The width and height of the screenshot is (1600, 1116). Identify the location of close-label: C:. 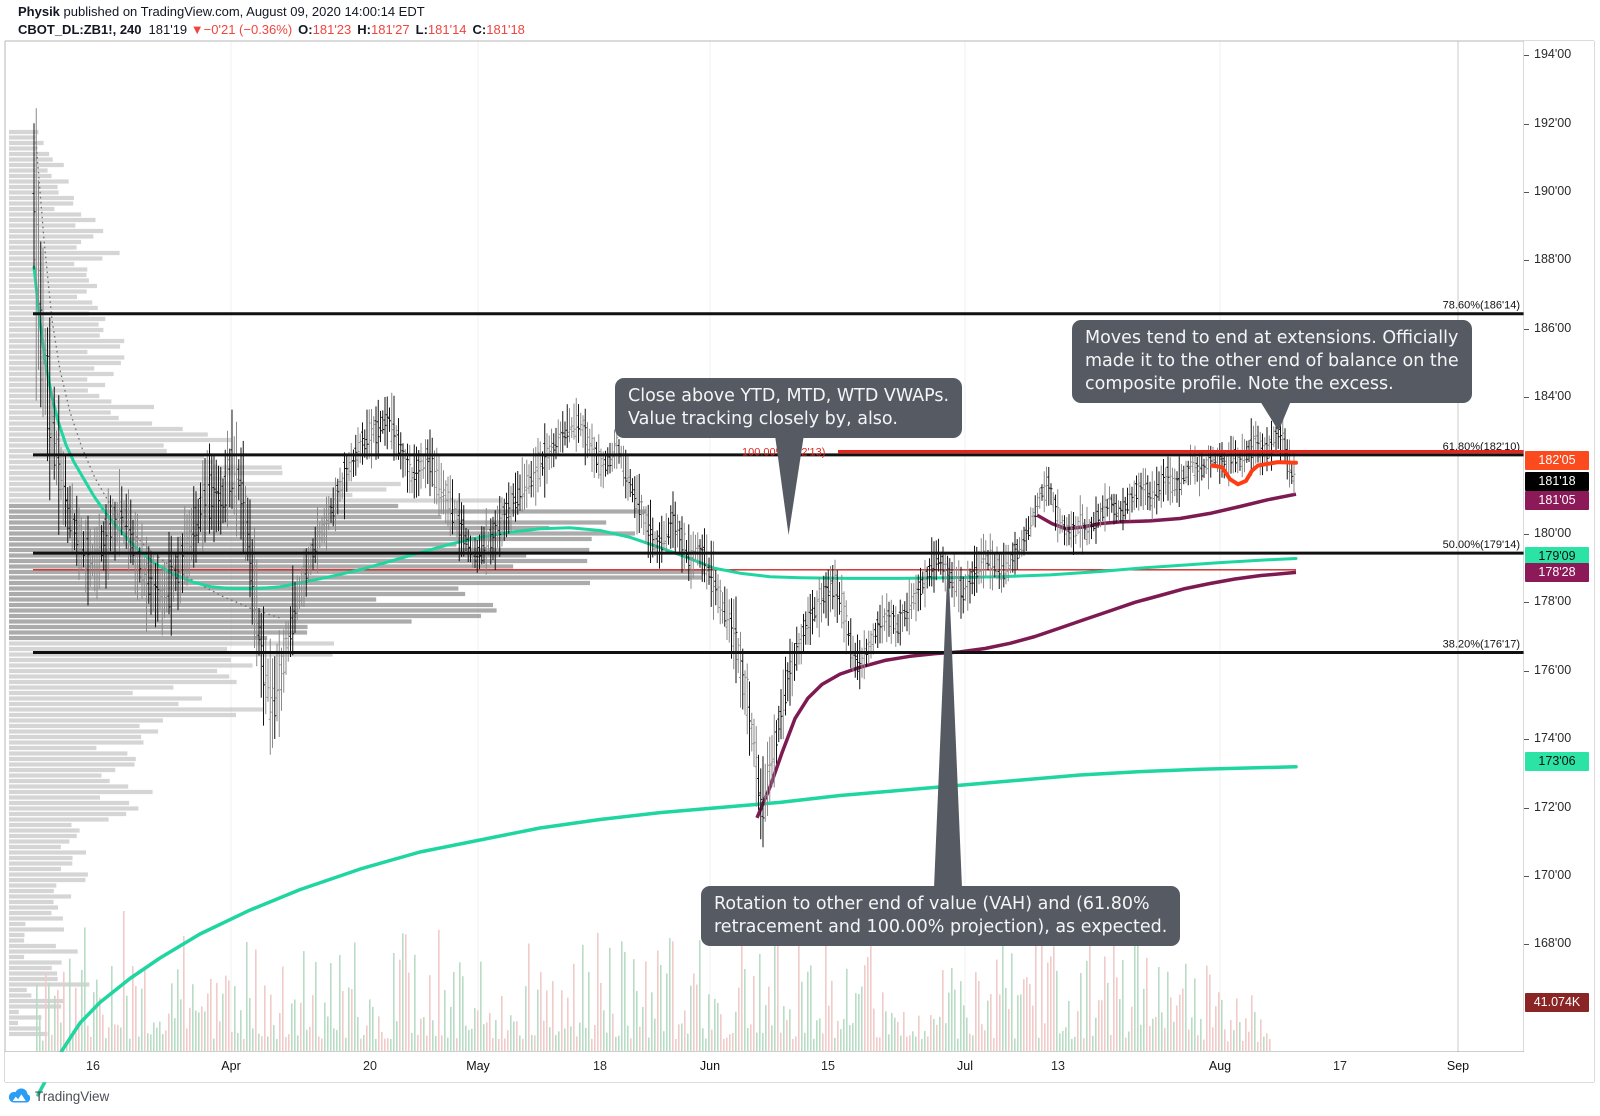
(479, 29).